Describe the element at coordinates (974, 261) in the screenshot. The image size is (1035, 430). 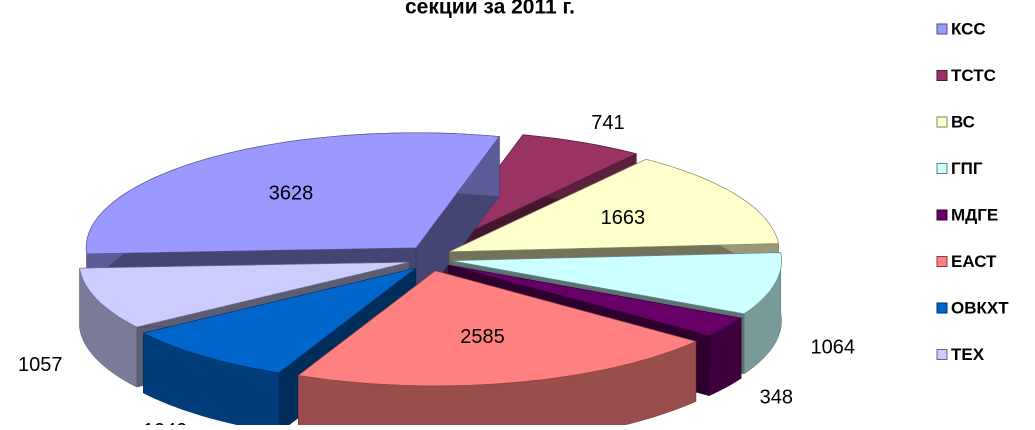
I see `legend-label: ЕАСТ` at that location.